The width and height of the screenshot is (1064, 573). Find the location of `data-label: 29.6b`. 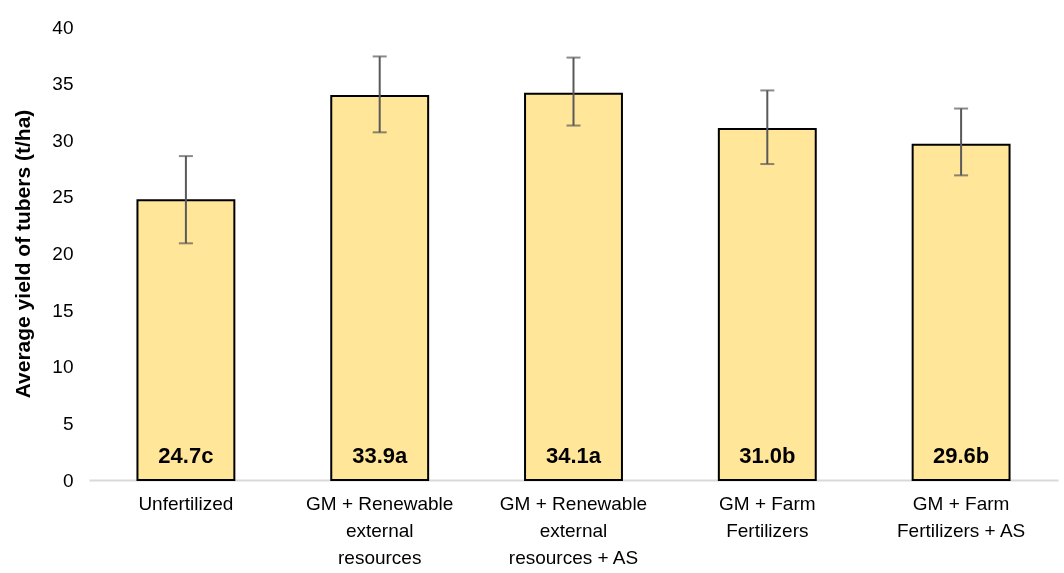

data-label: 29.6b is located at coordinates (961, 455).